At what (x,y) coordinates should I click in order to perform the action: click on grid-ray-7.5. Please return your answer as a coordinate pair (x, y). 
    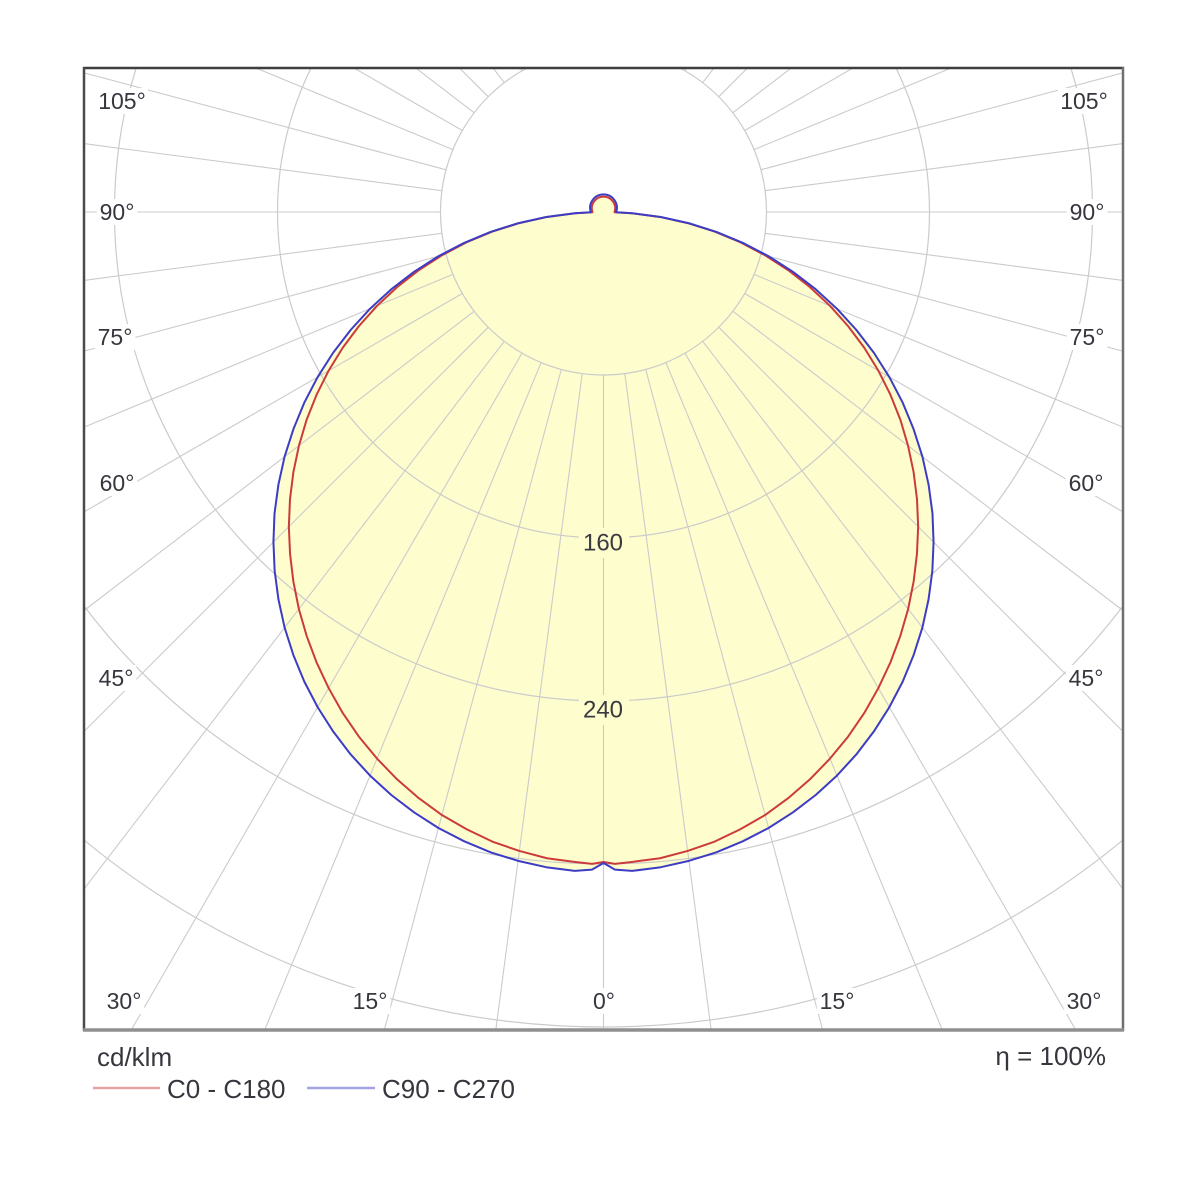
    Looking at the image, I should click on (668, 701).